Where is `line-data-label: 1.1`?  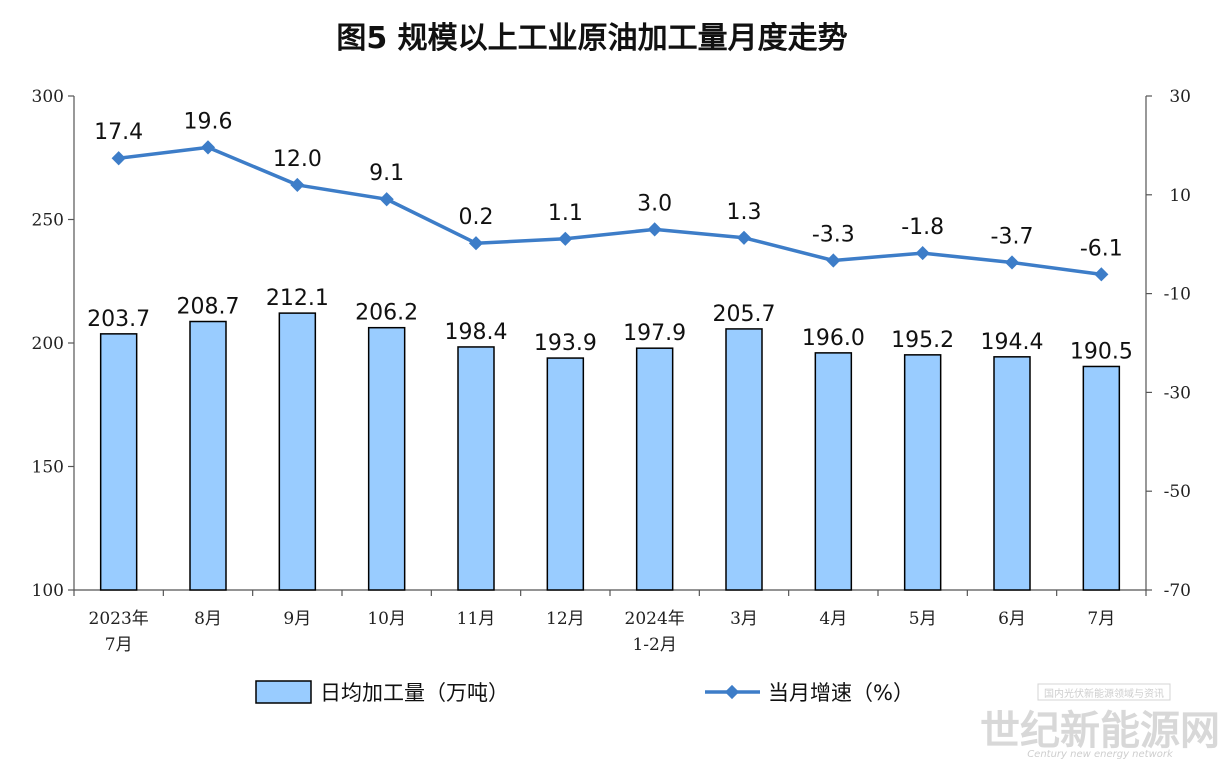 line-data-label: 1.1 is located at coordinates (565, 213).